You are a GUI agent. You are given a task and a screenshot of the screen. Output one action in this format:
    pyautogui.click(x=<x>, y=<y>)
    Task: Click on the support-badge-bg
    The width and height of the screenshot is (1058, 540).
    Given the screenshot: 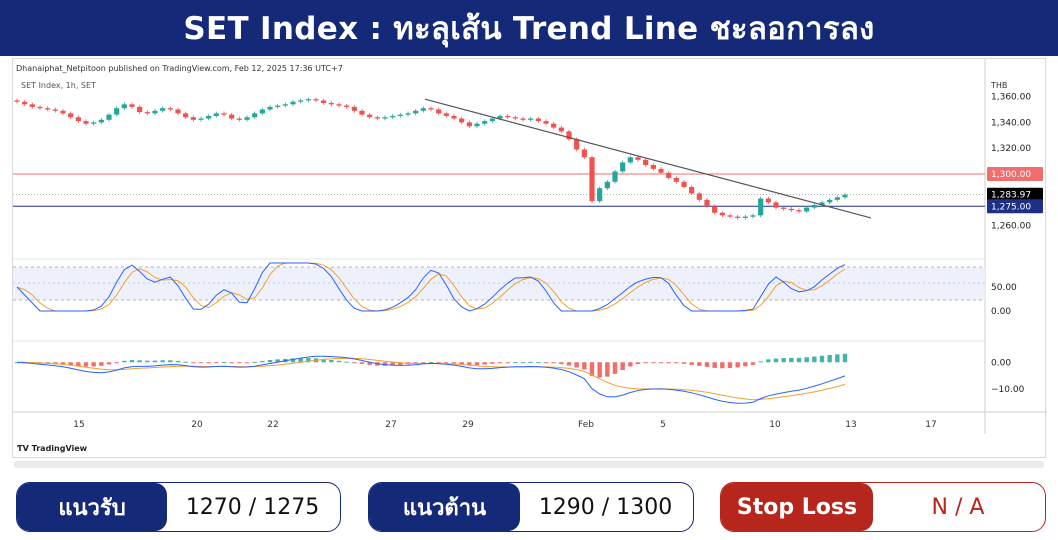 What is the action you would take?
    pyautogui.click(x=1015, y=206)
    